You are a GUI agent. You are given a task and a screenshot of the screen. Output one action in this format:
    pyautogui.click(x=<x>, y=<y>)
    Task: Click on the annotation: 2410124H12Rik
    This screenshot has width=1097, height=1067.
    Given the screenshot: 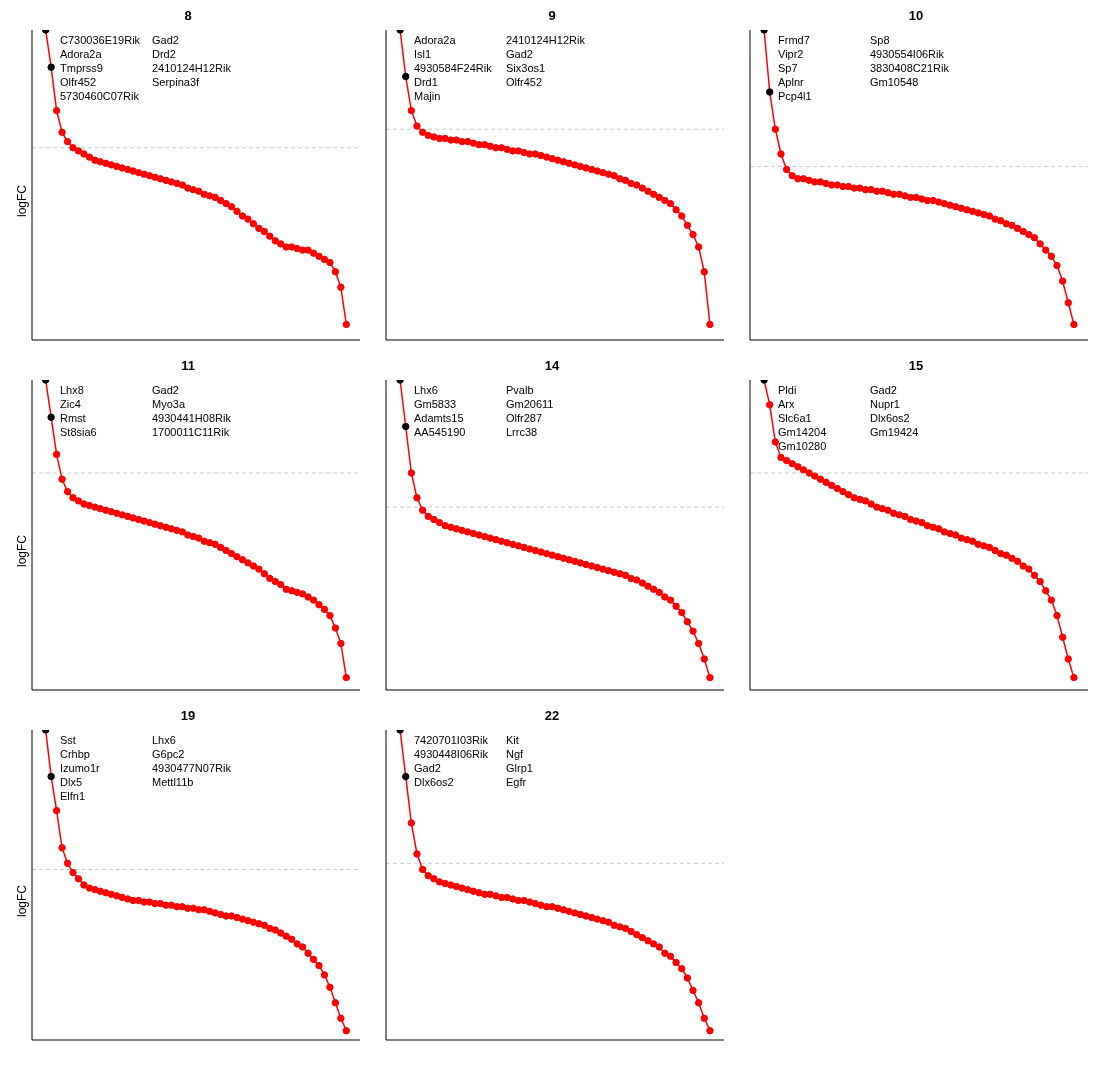 What is the action you would take?
    pyautogui.click(x=191, y=68)
    